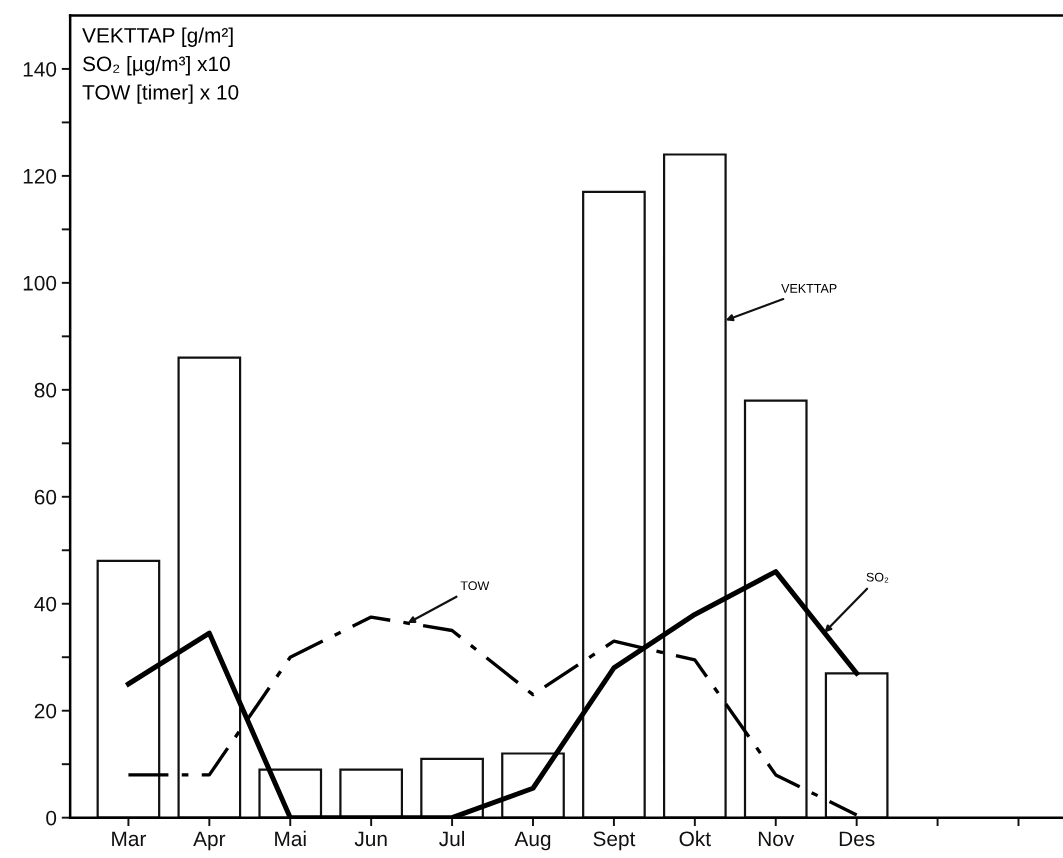 Image resolution: width=1063 pixels, height=858 pixels. I want to click on y-tick-label: 100, so click(40, 283).